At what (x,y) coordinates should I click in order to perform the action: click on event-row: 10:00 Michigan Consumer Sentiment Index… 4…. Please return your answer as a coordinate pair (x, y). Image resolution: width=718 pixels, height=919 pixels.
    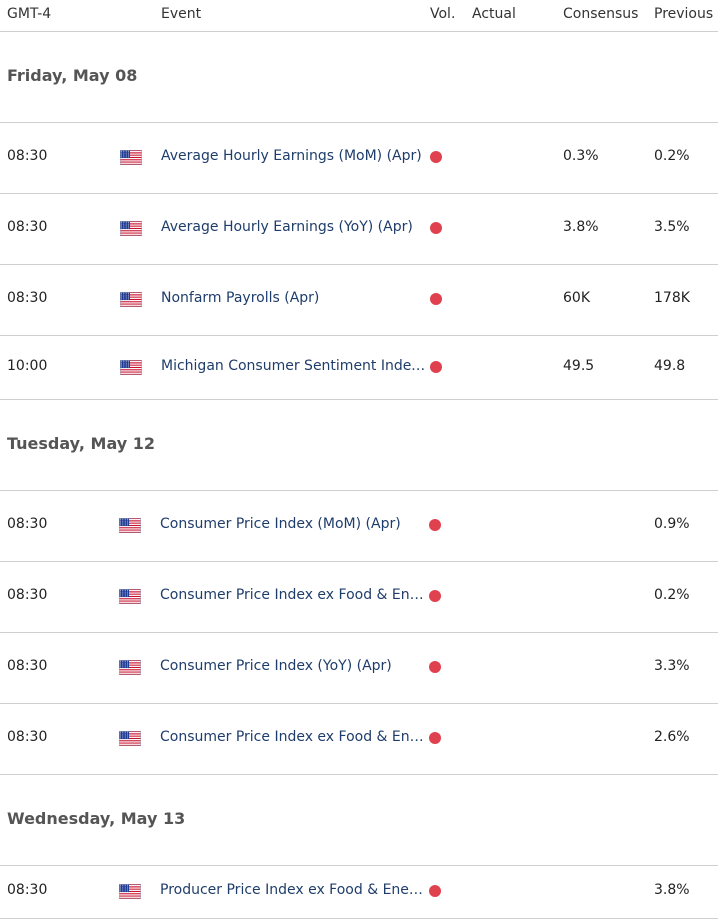
    Looking at the image, I should click on (359, 368).